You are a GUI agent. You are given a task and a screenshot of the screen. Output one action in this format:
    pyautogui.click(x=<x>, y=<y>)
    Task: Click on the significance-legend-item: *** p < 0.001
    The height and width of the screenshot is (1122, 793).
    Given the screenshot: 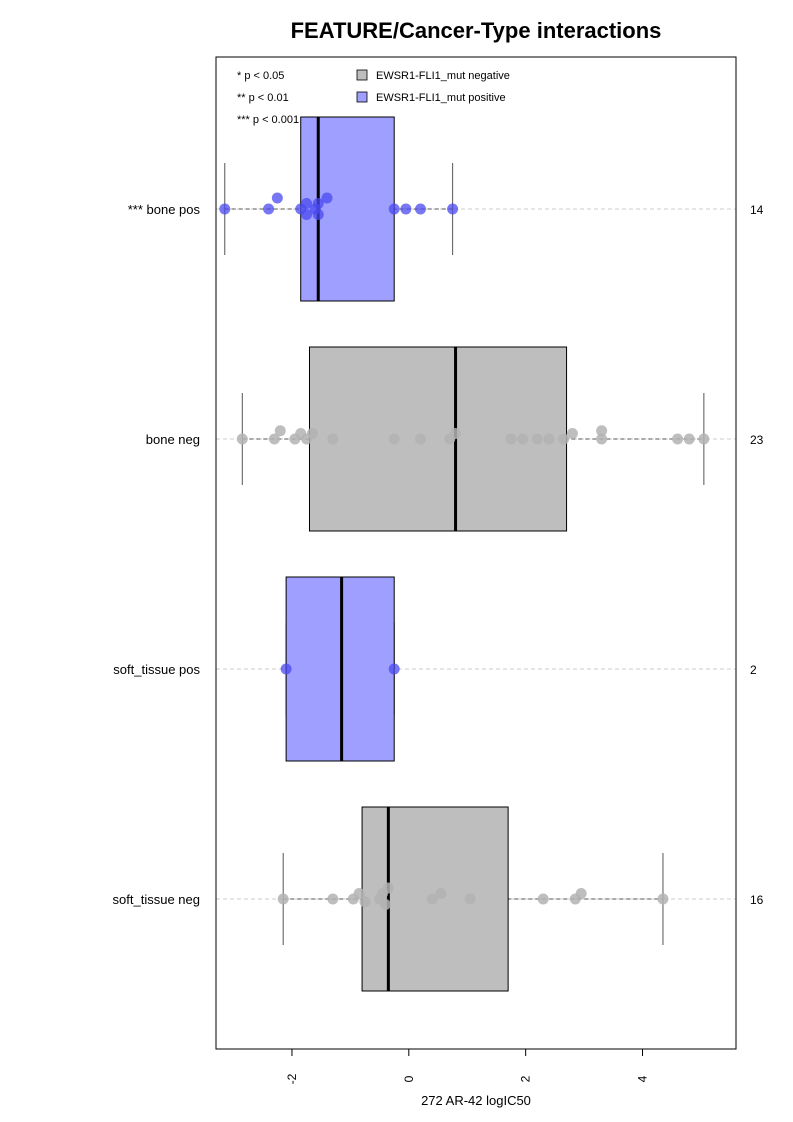 What is the action you would take?
    pyautogui.click(x=268, y=120)
    